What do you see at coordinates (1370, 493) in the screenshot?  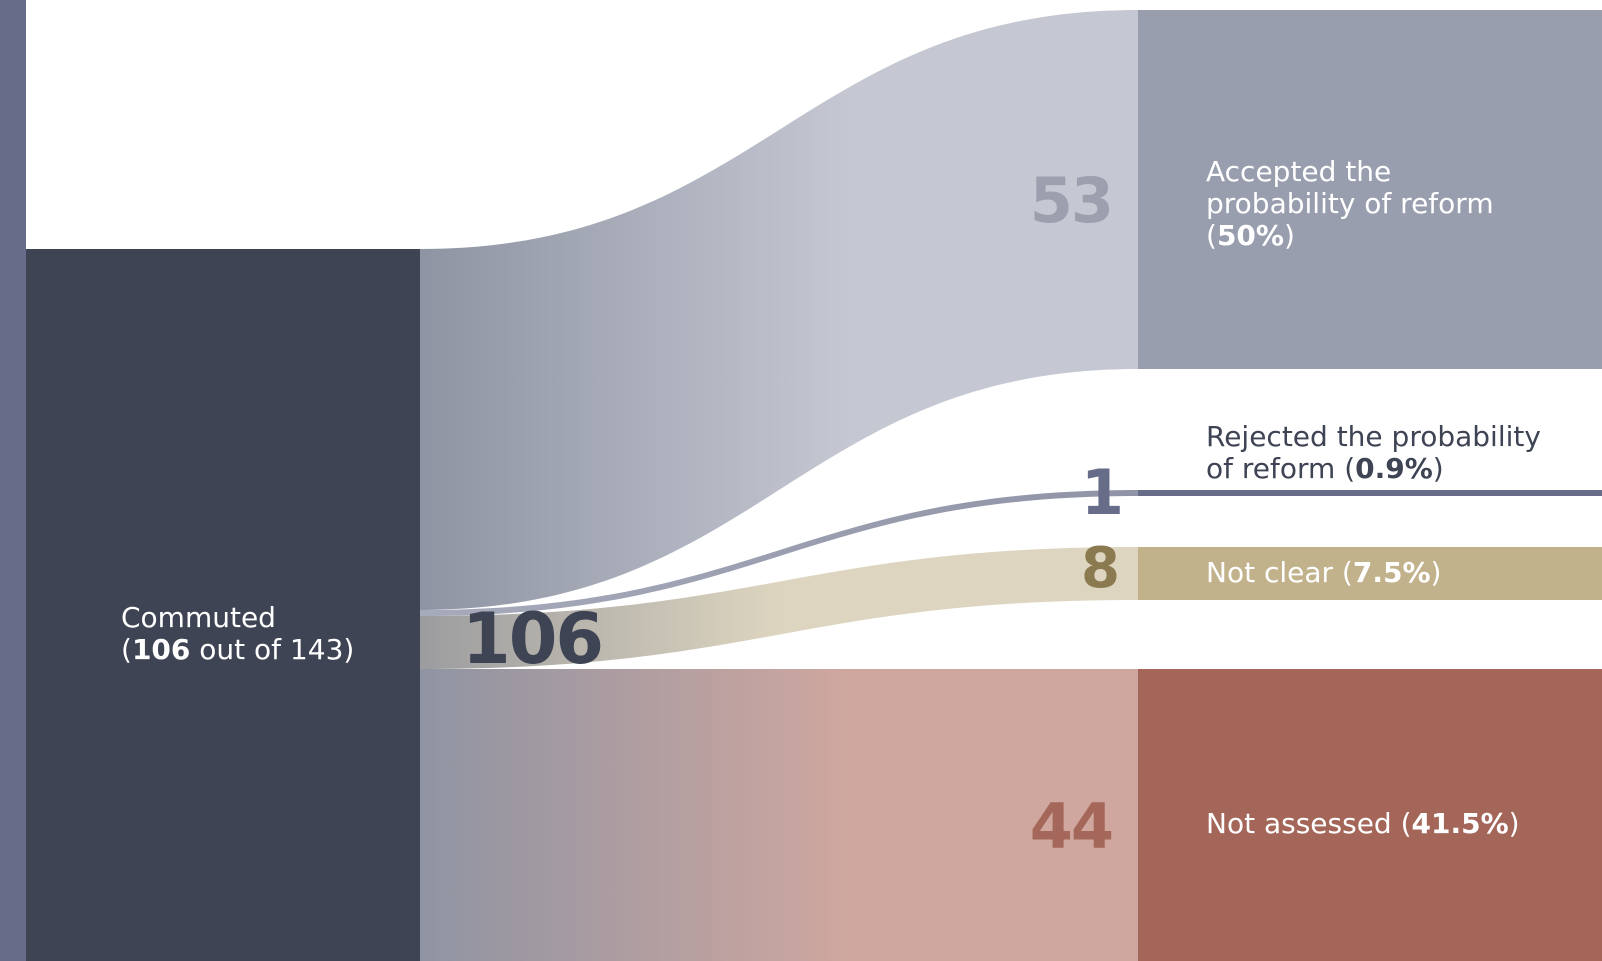 I see `node-rejected` at bounding box center [1370, 493].